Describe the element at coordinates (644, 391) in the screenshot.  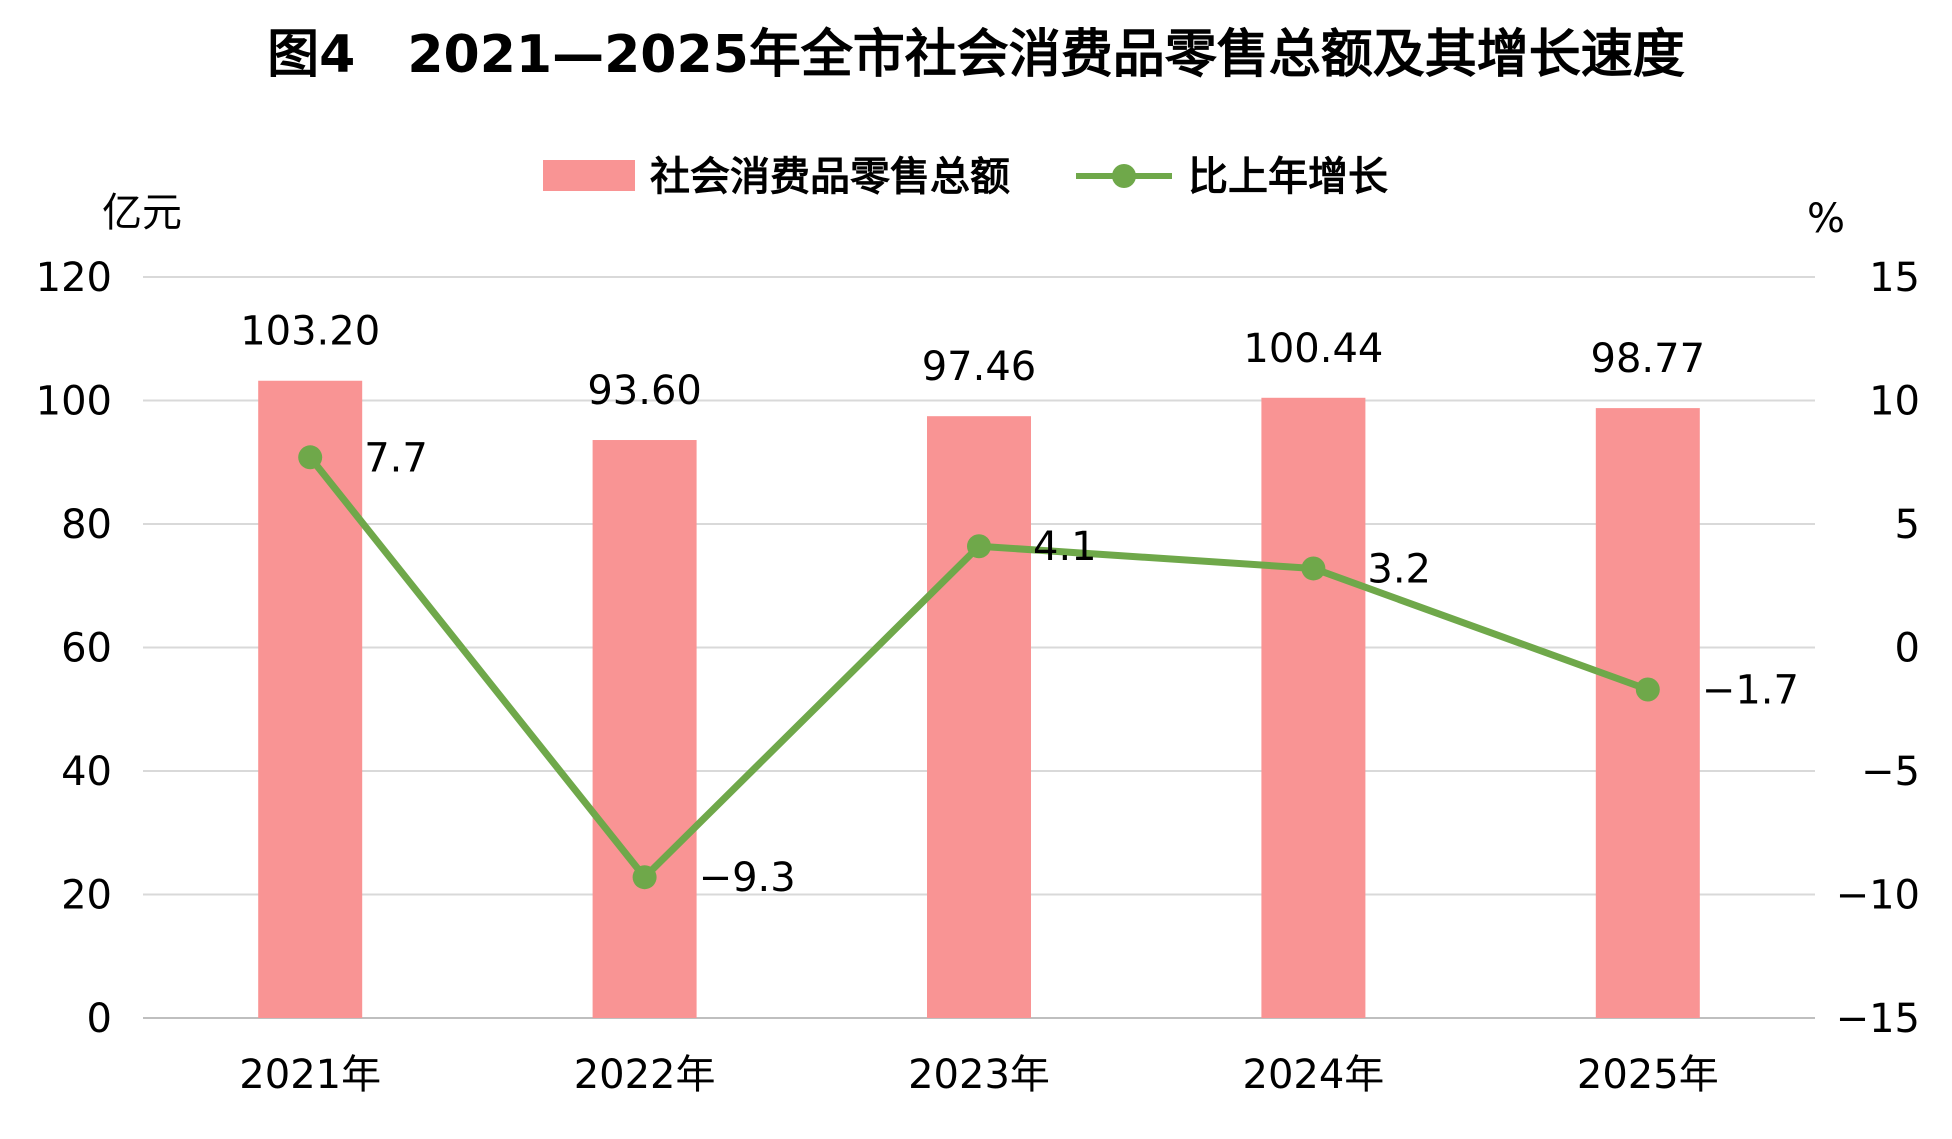
I see `bar-value-label: 93.60` at that location.